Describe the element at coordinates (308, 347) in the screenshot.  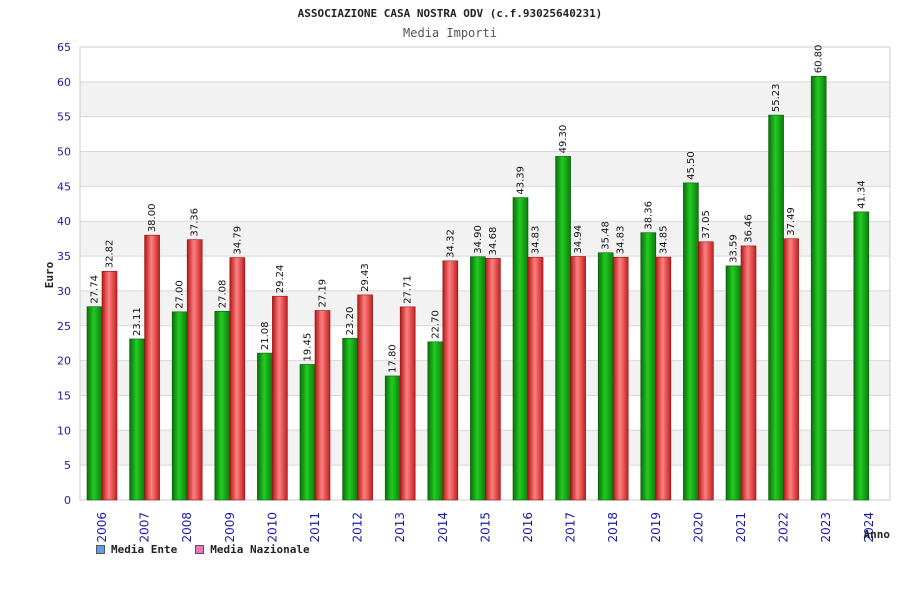
I see `data-label: 19.45` at that location.